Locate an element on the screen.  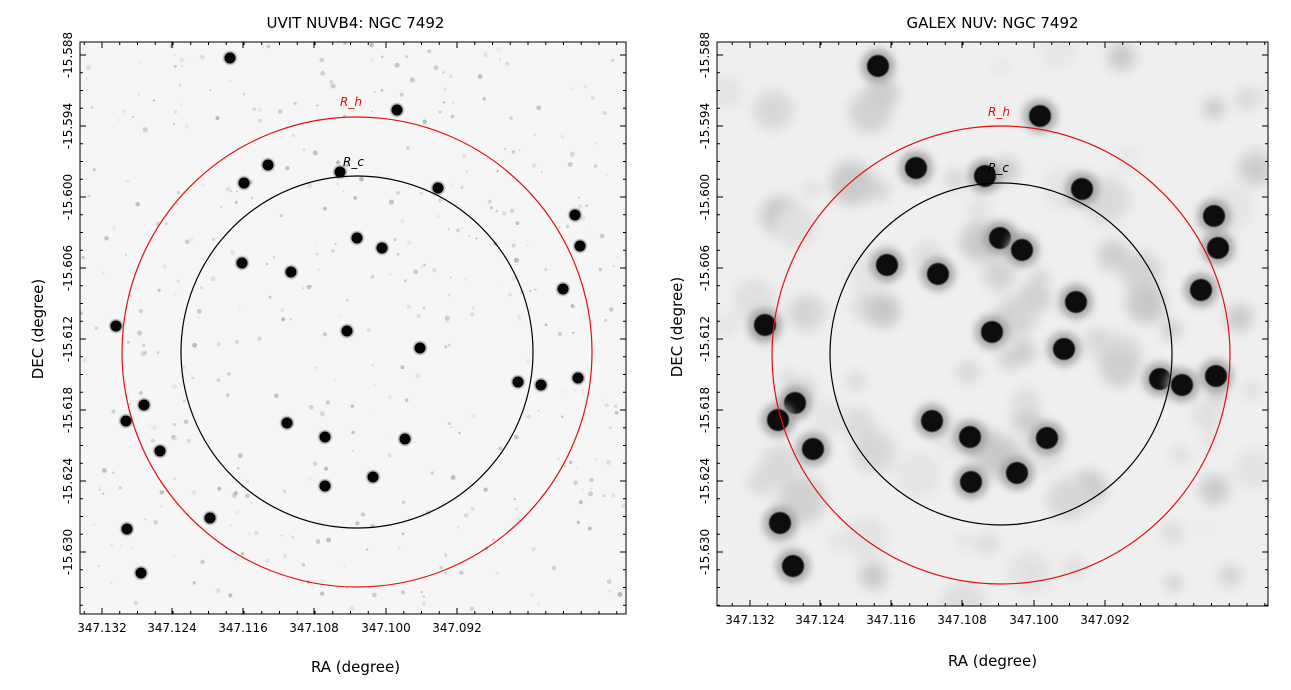
galex-panel-title: GALEX NUV: NGC 7492 is located at coordinates (992, 23).